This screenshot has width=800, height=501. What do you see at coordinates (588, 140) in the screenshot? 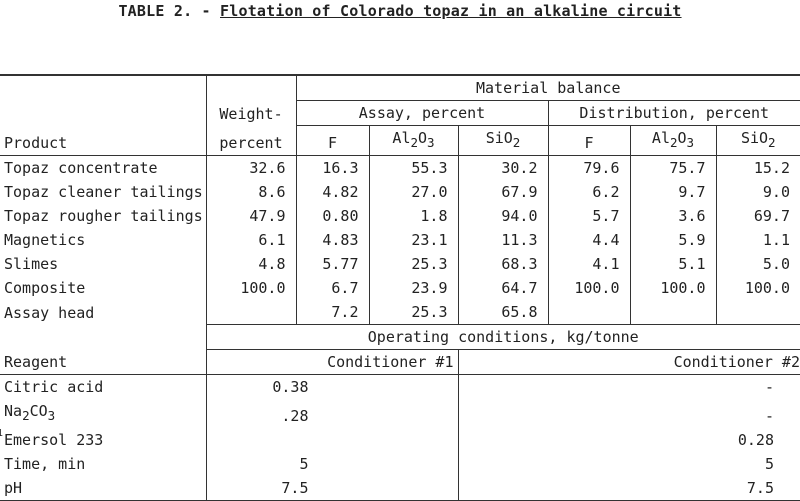
I see `col-header-f-dist: F` at bounding box center [588, 140].